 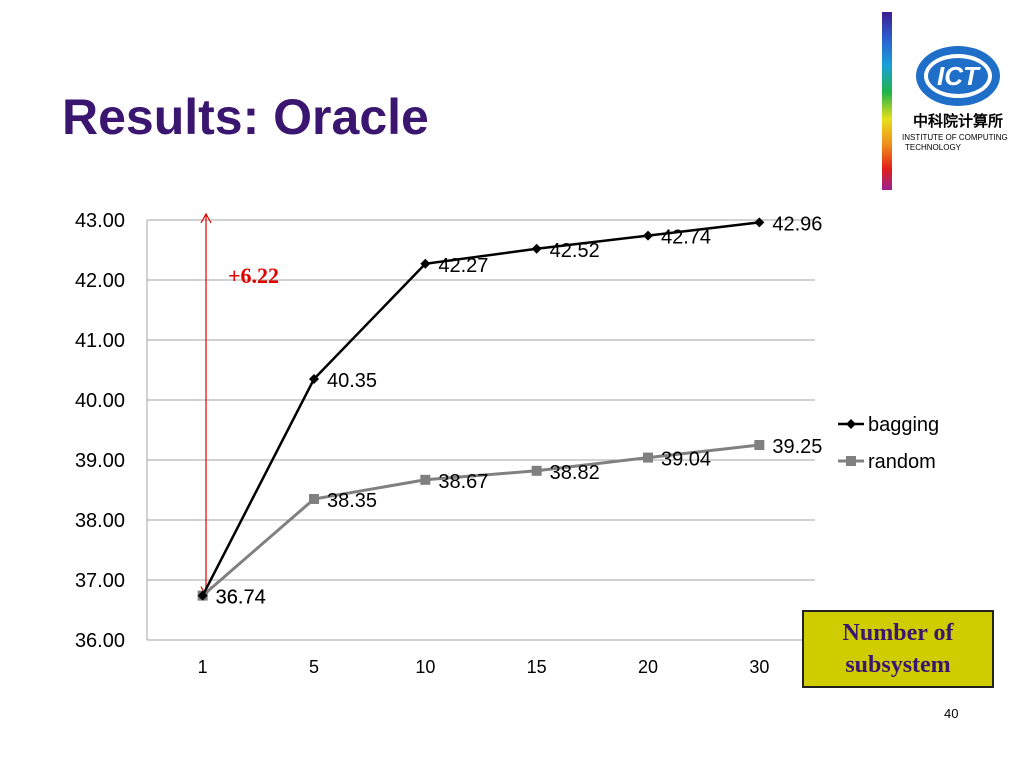 I want to click on data-label-bagging: 42.96, so click(x=797, y=224).